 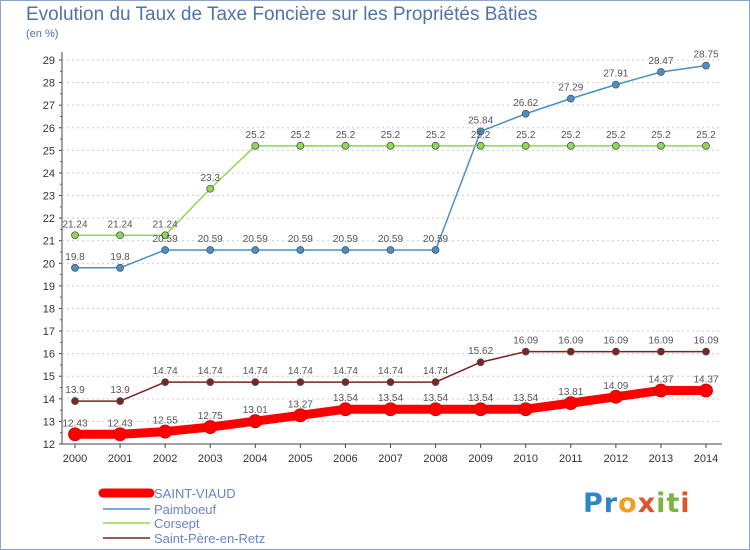 What do you see at coordinates (615, 74) in the screenshot?
I see `data-label: 27.91` at bounding box center [615, 74].